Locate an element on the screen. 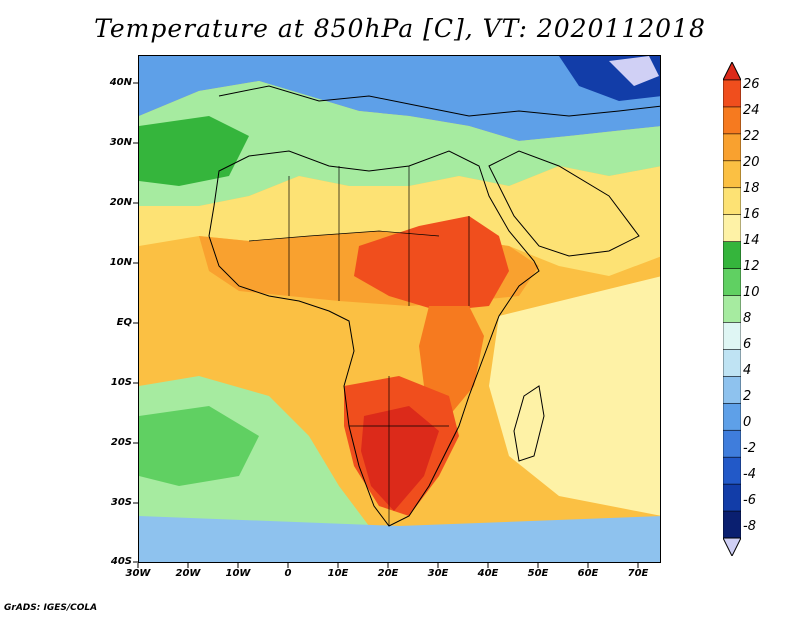 Image resolution: width=800 pixels, height=618 pixels. lon-label: 60E is located at coordinates (588, 573).